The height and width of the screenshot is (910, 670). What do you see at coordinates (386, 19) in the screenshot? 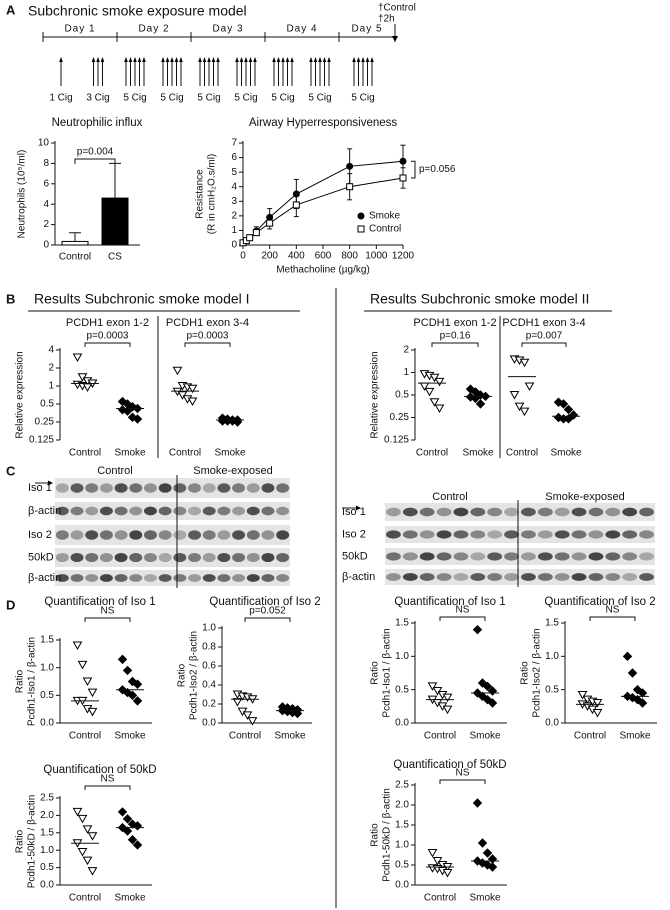
I see `endpoint-label: †2h` at bounding box center [386, 19].